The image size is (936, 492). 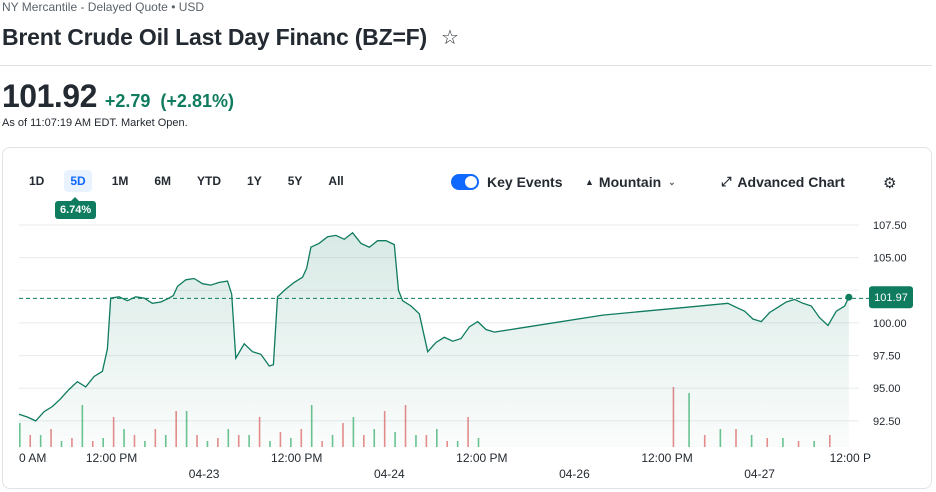 What do you see at coordinates (336, 181) in the screenshot?
I see `range-all: All` at bounding box center [336, 181].